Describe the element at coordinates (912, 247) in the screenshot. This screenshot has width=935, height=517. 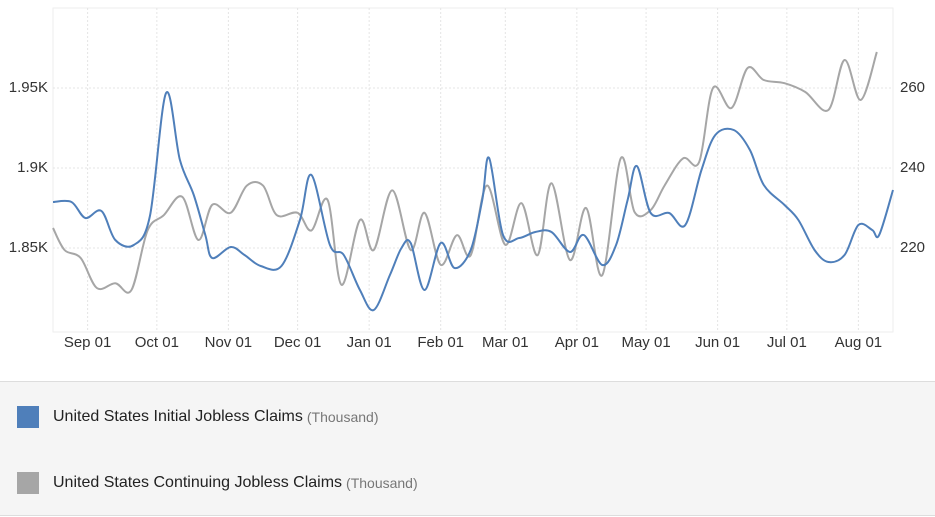
I see `y2-tick-label: 220` at that location.